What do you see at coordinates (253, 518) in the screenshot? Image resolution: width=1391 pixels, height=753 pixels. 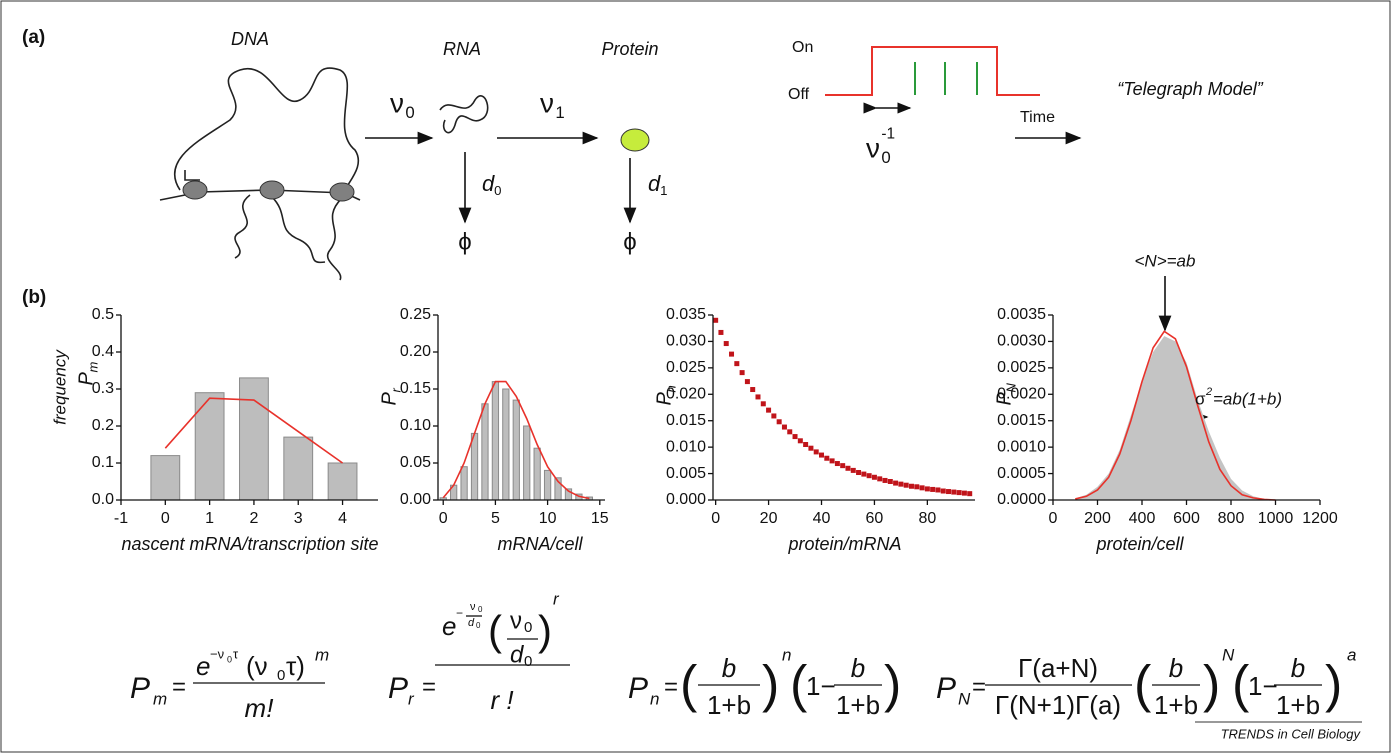 I see `x-tick-label: 2` at bounding box center [253, 518].